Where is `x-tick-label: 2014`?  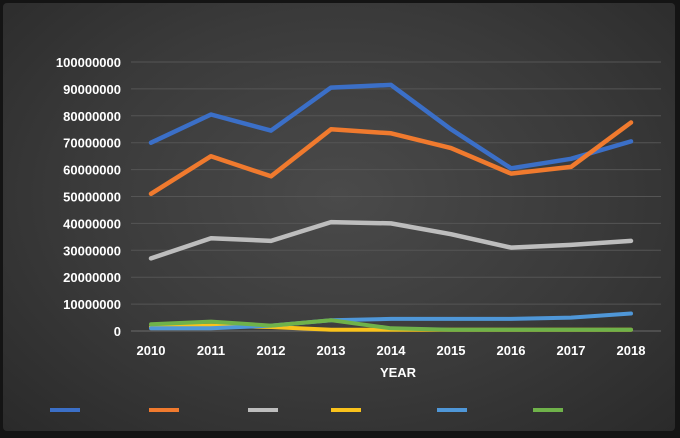 x-tick-label: 2014 is located at coordinates (392, 350).